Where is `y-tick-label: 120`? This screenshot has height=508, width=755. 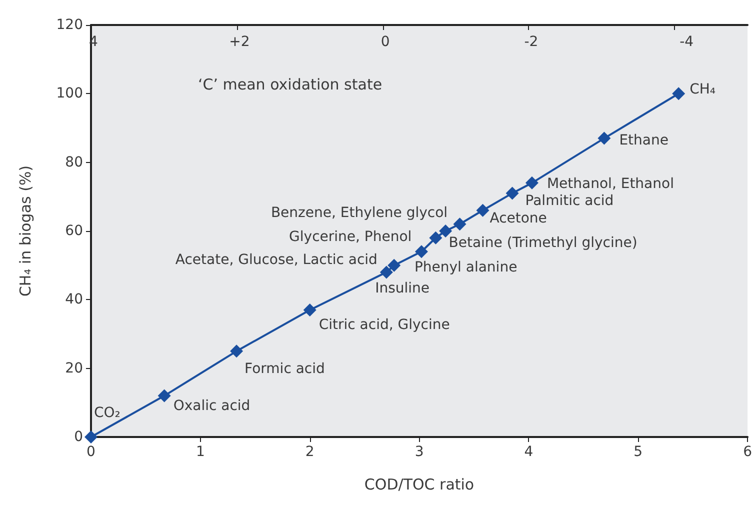 y-tick-label: 120 is located at coordinates (69, 25).